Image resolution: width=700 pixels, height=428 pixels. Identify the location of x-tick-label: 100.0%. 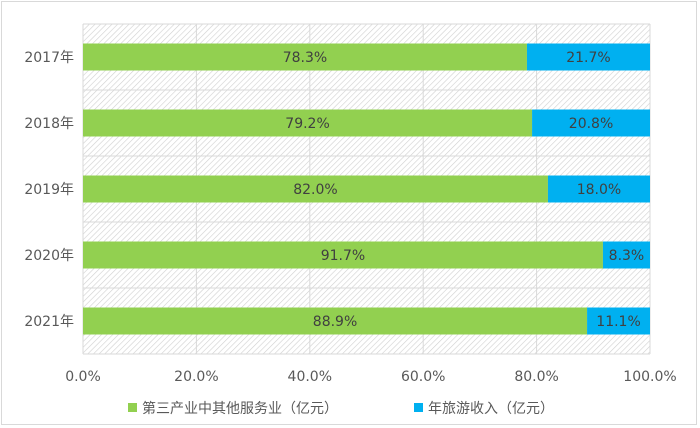
(649, 377).